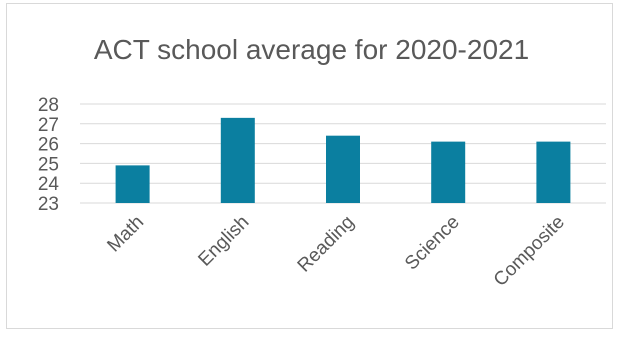 This screenshot has height=337, width=623. Describe the element at coordinates (48, 125) in the screenshot. I see `y-tick-label: 27` at that location.